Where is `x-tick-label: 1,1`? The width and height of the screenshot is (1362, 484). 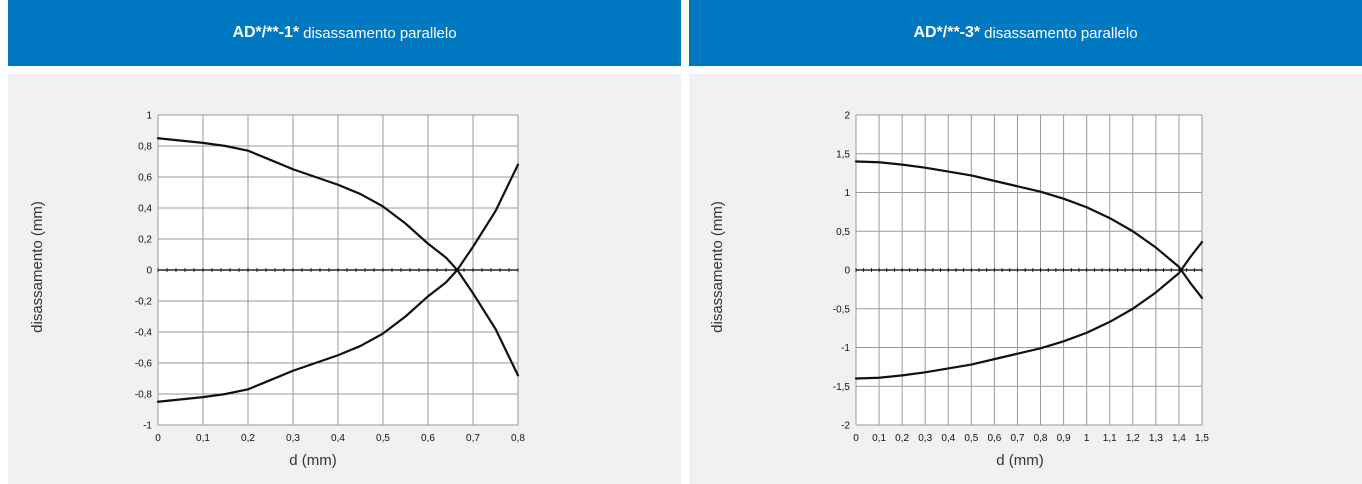 x-tick-label: 1,1 is located at coordinates (1110, 438).